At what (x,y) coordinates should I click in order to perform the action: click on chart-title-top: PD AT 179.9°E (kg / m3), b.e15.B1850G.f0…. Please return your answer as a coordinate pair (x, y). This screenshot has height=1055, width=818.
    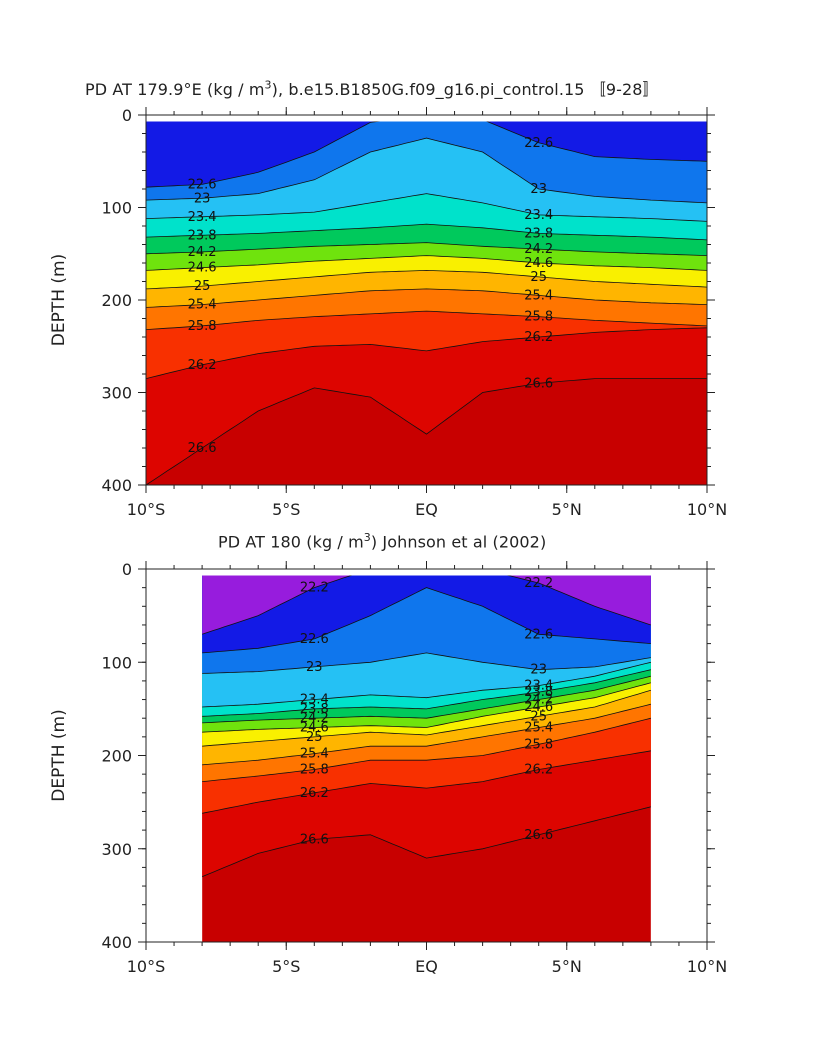
    Looking at the image, I should click on (372, 88).